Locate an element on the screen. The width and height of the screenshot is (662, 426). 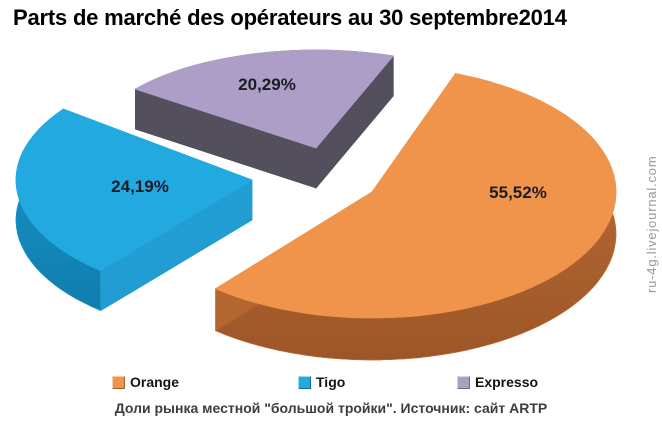
legend-label-tigo: Tigo is located at coordinates (331, 382).